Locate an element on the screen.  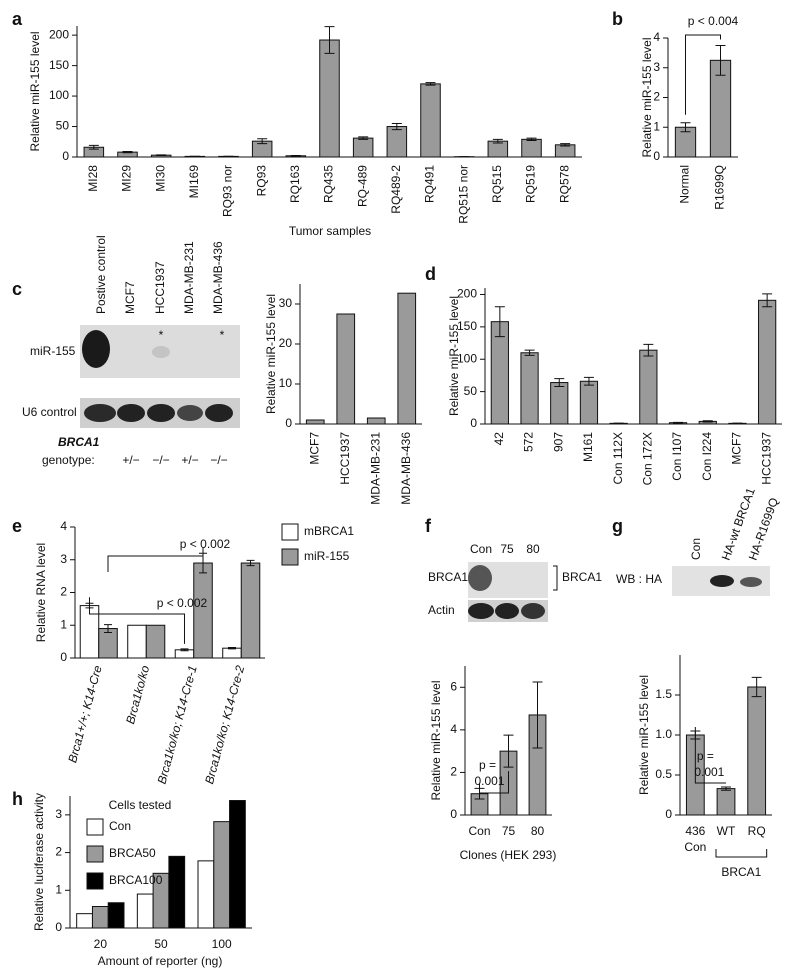
x-axis-title: Amount of reporter (ng) is located at coordinates (160, 961).